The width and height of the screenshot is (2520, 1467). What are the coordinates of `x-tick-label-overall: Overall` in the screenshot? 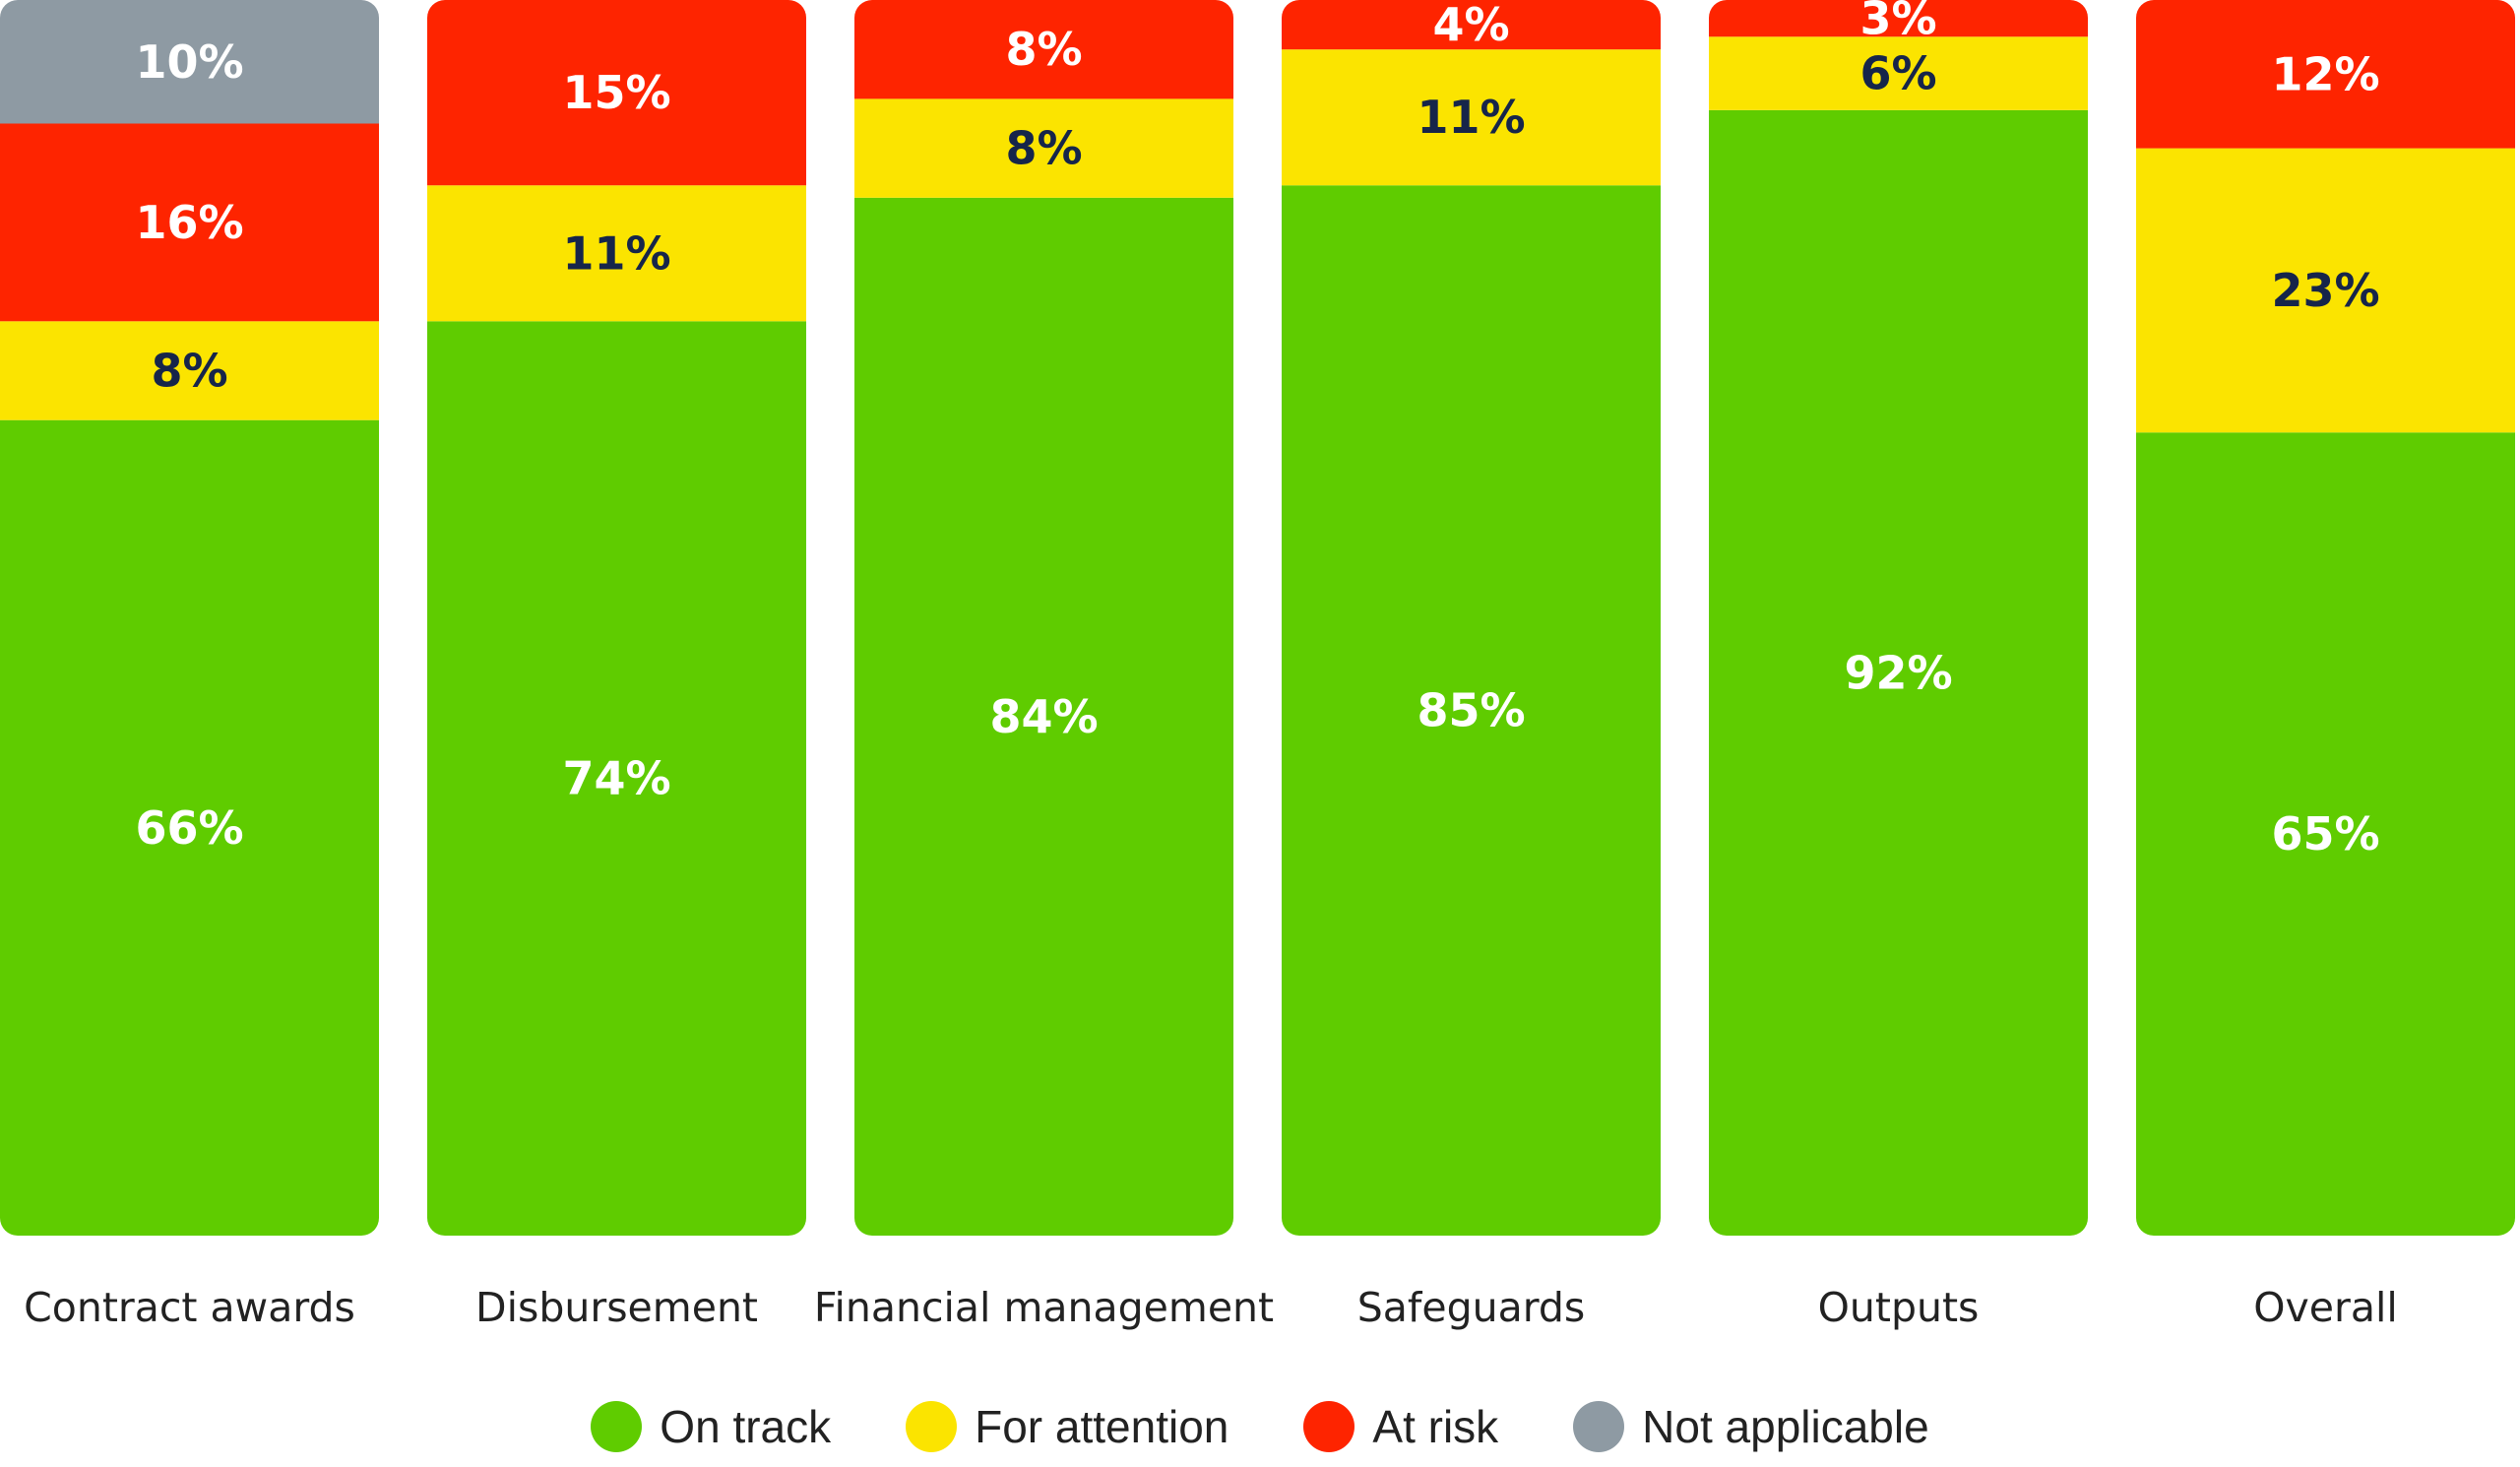 It's located at (2325, 1307).